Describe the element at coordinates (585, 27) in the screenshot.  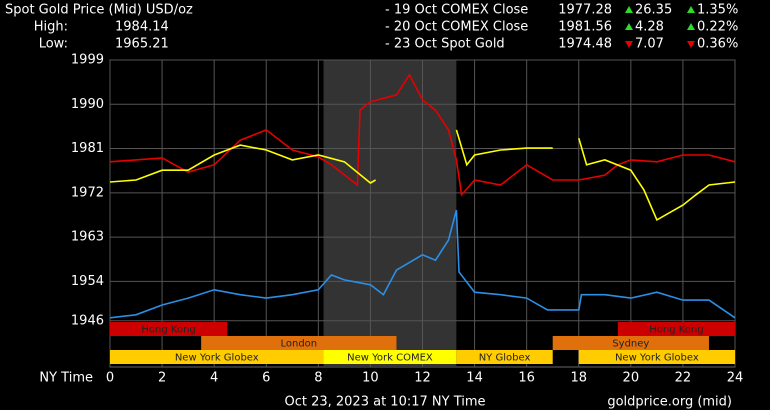
I see `legend-close: 1981.56` at that location.